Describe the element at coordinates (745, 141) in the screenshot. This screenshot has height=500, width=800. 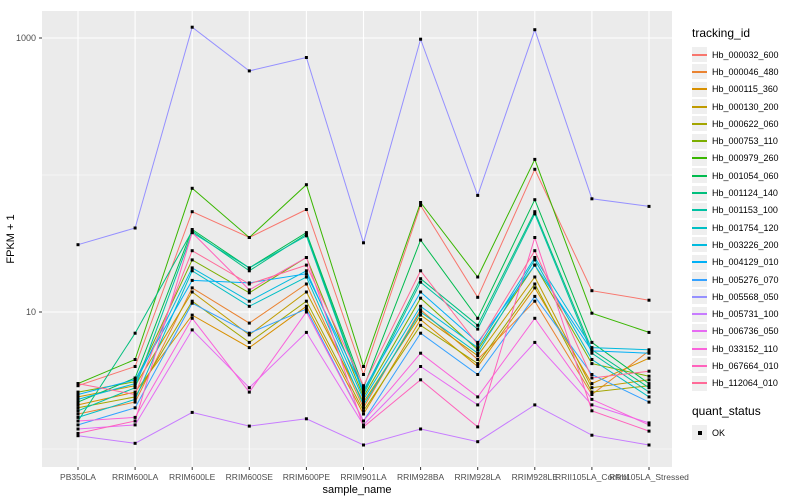
I see `legend-item-label: Hb_000753_110` at that location.